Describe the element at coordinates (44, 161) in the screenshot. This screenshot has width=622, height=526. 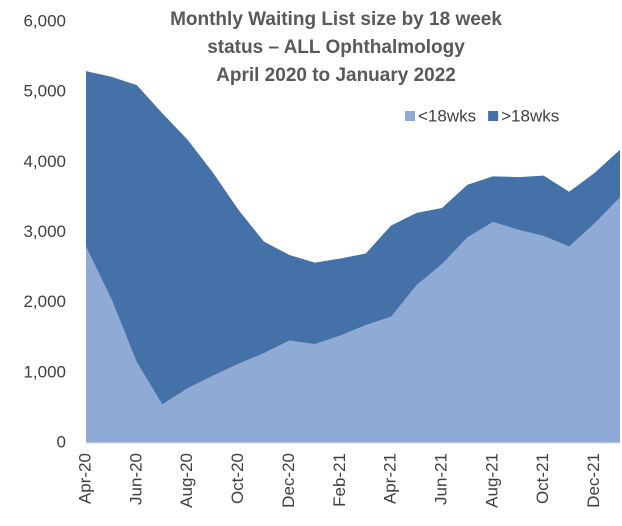
I see `y-tick-label: 4,000` at that location.